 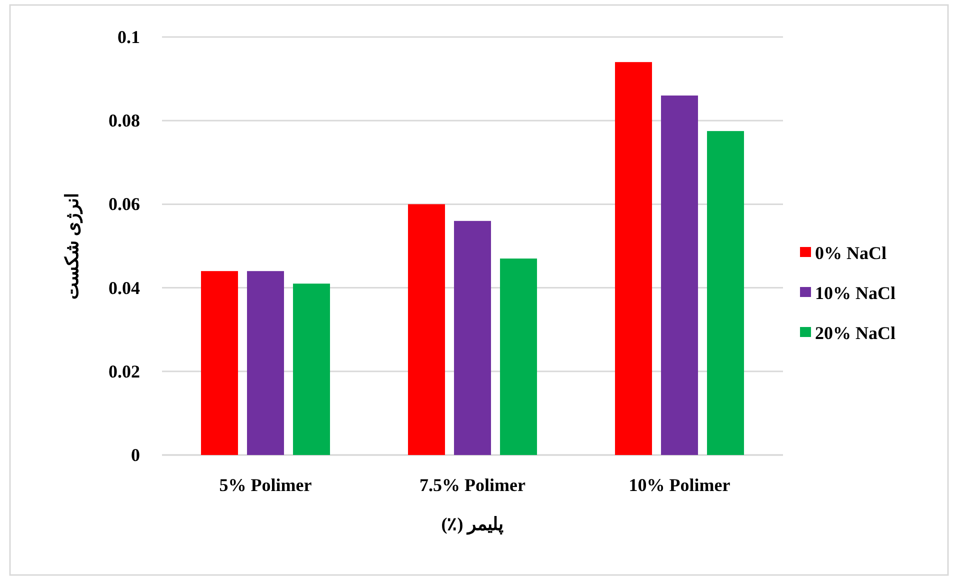 What do you see at coordinates (265, 485) in the screenshot?
I see `x-tick-label: 5% Polimer` at bounding box center [265, 485].